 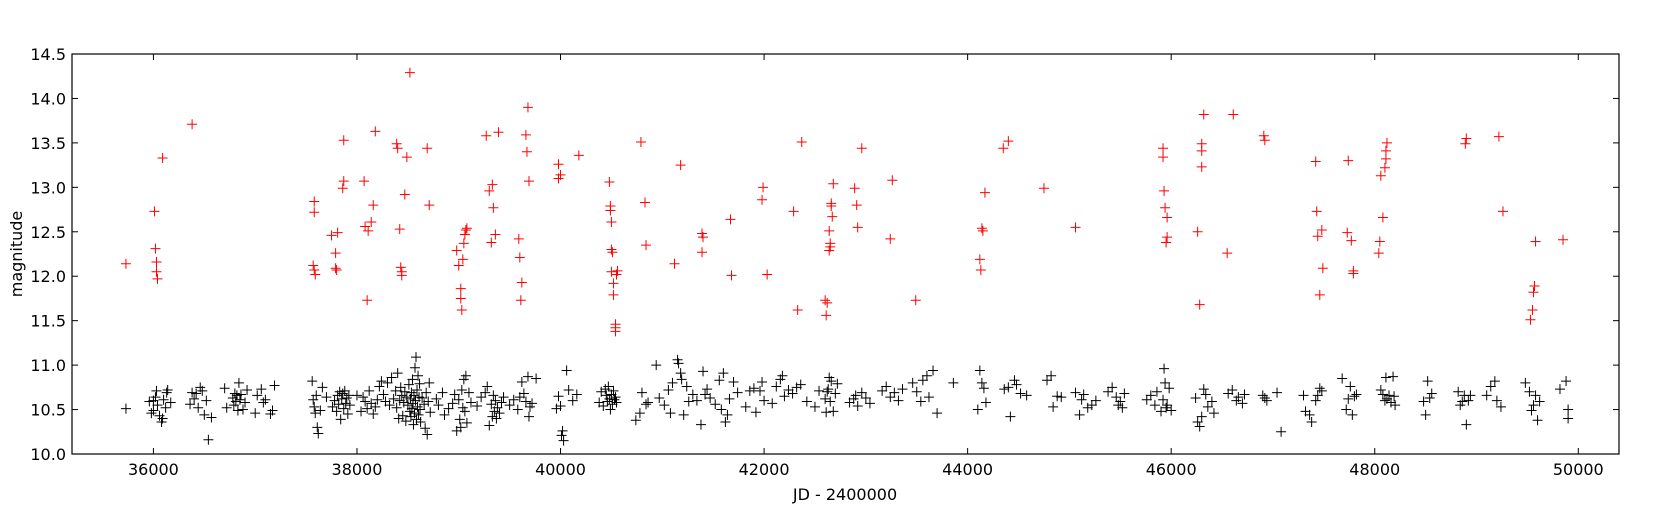 I want to click on x-tick-label: 36000, so click(x=153, y=469).